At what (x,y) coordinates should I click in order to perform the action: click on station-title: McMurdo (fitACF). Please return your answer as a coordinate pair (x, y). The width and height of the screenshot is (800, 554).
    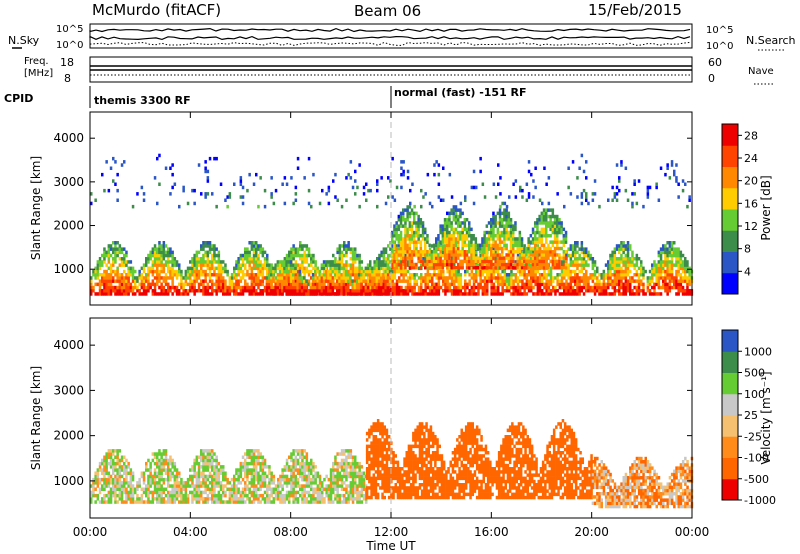
    Looking at the image, I should click on (156, 10).